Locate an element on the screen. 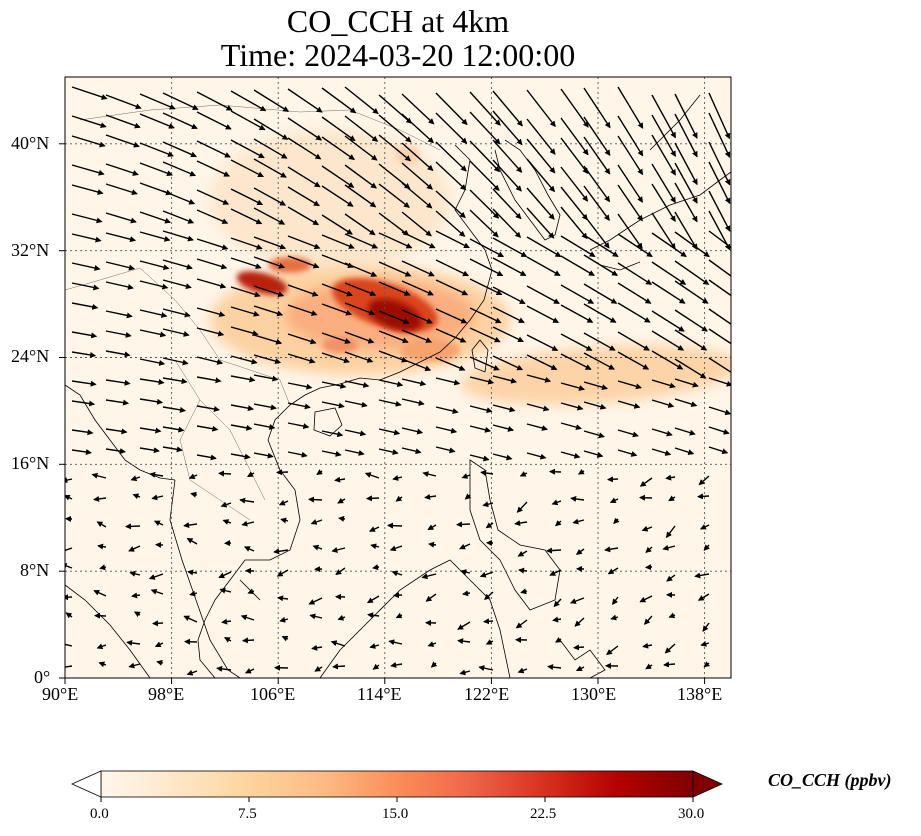  border-china-west is located at coordinates (178, 336).